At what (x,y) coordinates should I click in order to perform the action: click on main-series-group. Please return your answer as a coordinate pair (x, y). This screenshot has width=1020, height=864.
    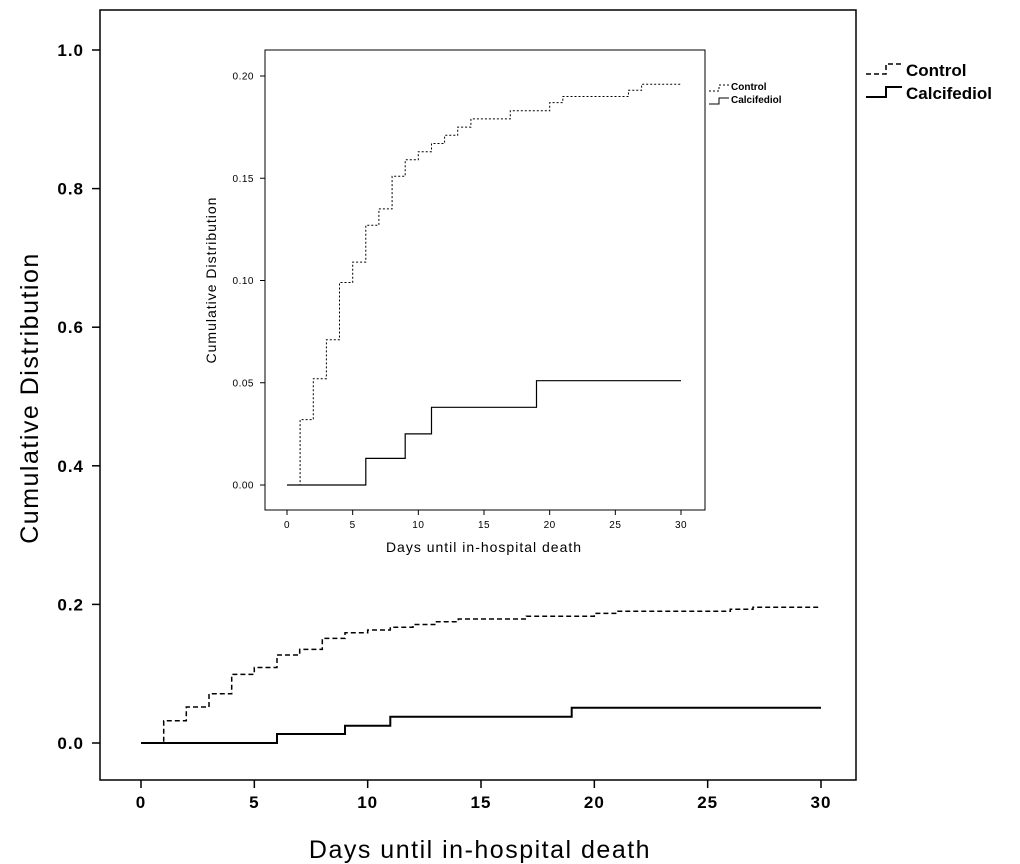
    Looking at the image, I should click on (481, 675).